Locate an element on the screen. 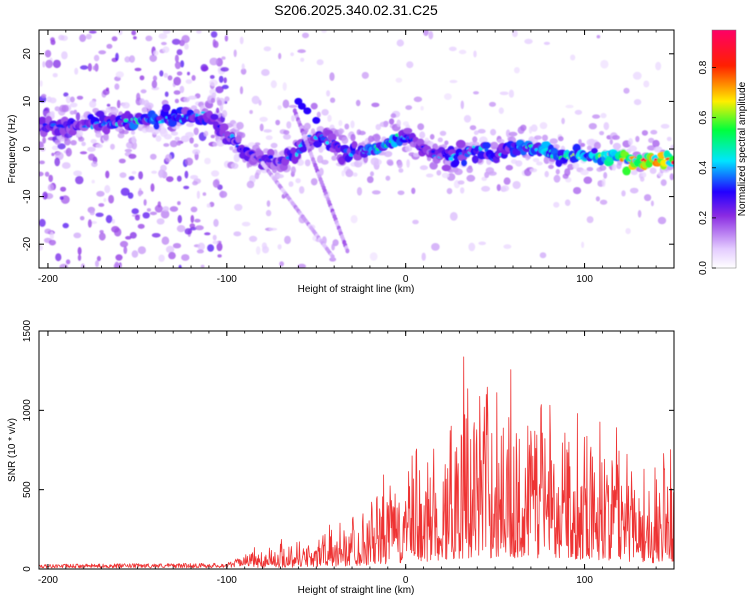  colorbar-tick-label: 0.2 is located at coordinates (703, 218).